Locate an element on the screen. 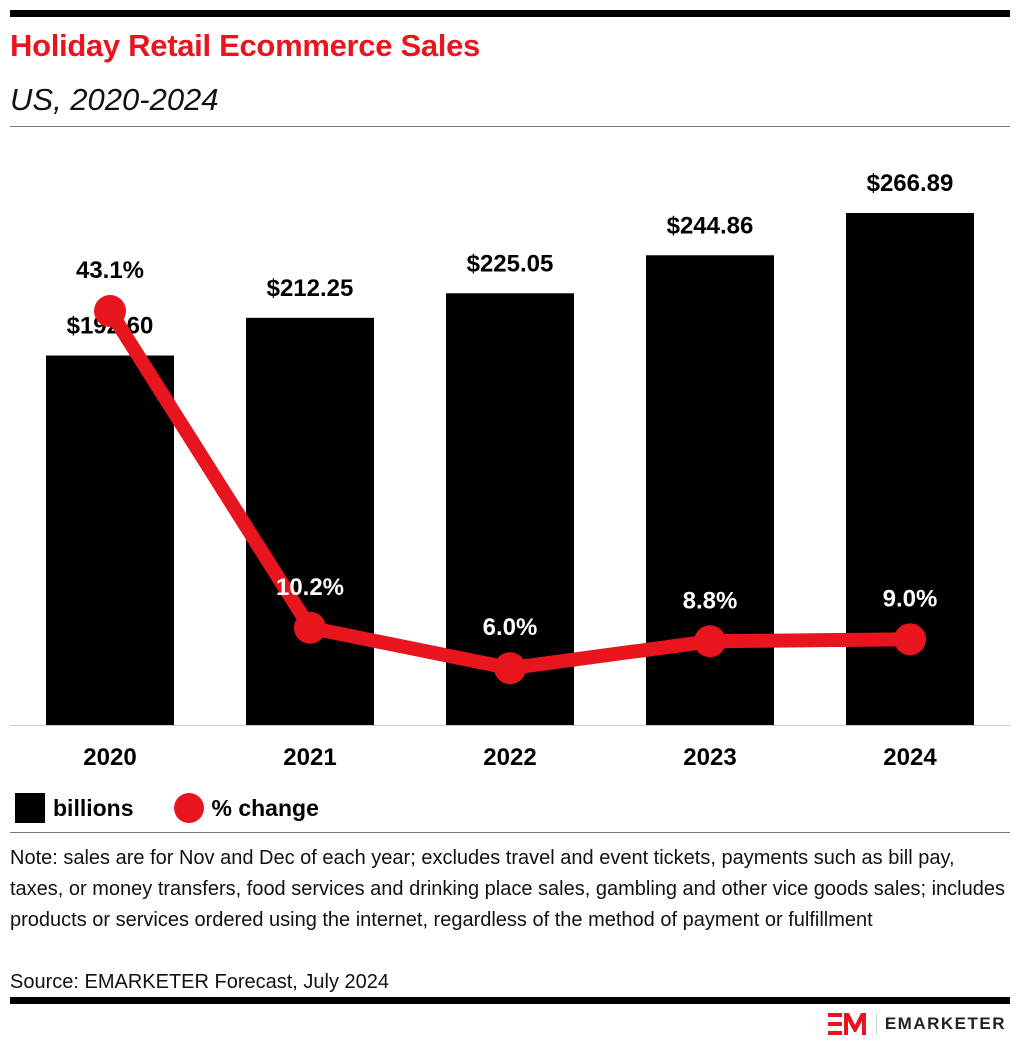 The image size is (1020, 1048). pct-label-2021: 10.2% is located at coordinates (310, 587).